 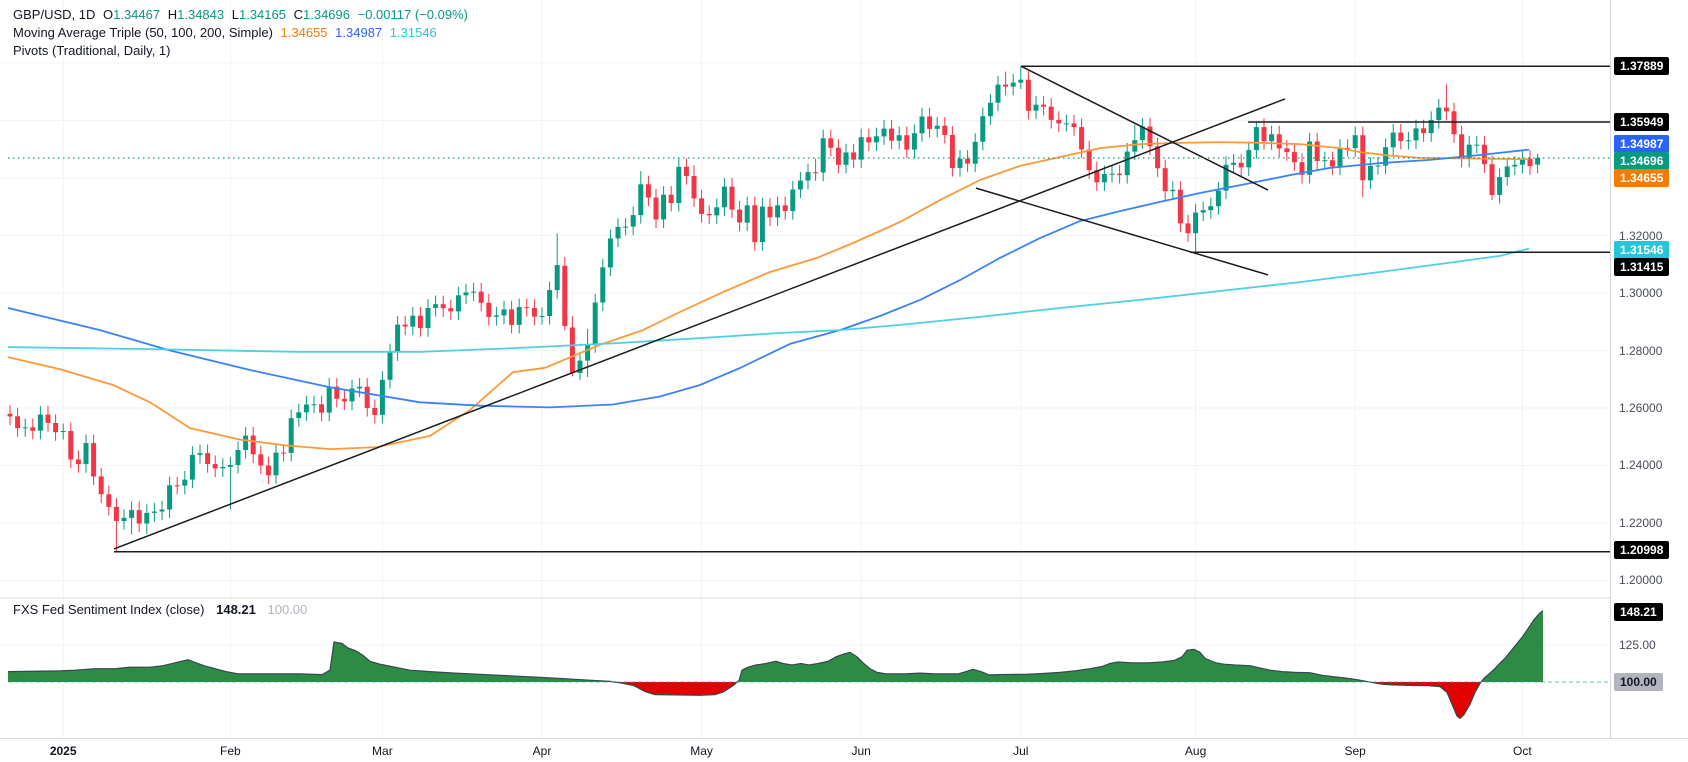 What do you see at coordinates (1641, 523) in the screenshot?
I see `price-tick-label: 1.22000` at bounding box center [1641, 523].